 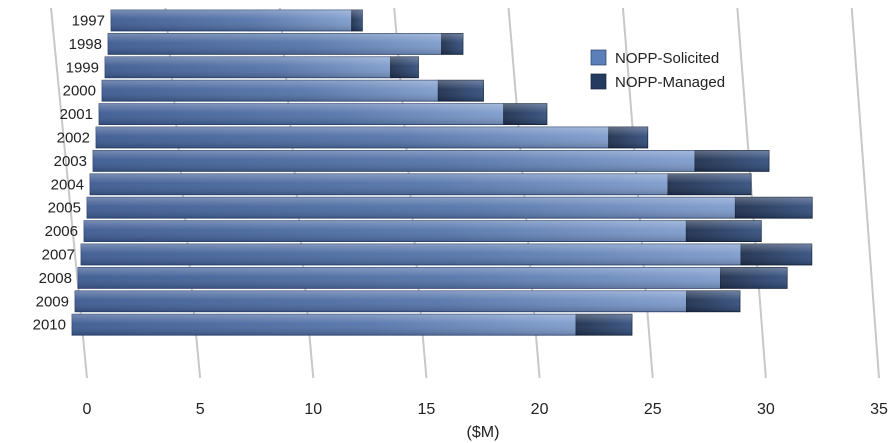 What do you see at coordinates (87, 409) in the screenshot?
I see `x-tick-0: 0` at bounding box center [87, 409].